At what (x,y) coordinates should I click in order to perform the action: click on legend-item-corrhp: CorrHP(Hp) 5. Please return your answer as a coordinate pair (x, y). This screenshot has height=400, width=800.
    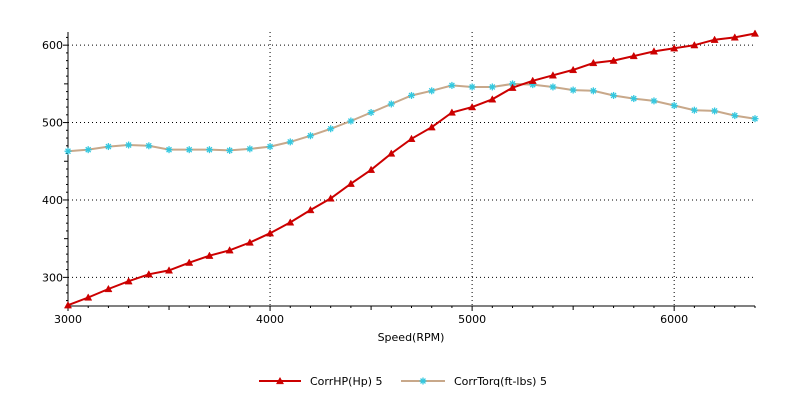
    Looking at the image, I should click on (321, 381).